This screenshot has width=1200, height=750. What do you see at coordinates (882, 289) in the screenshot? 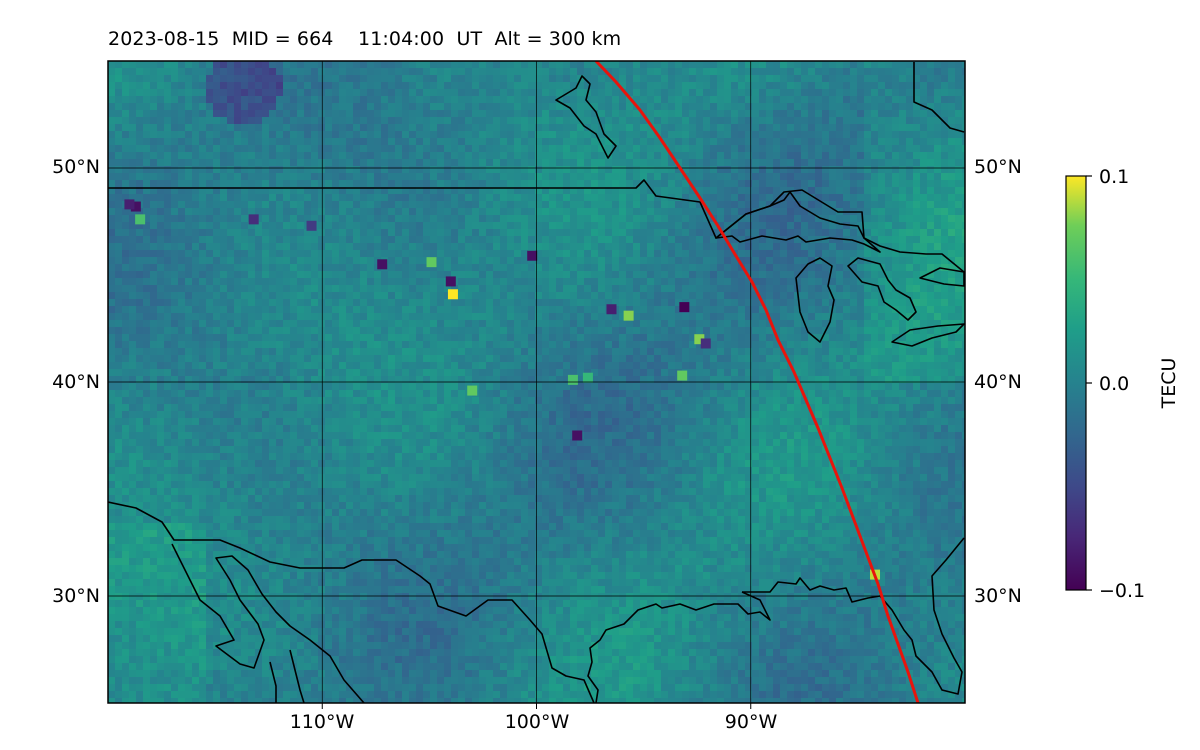
I see `lake-huron` at bounding box center [882, 289].